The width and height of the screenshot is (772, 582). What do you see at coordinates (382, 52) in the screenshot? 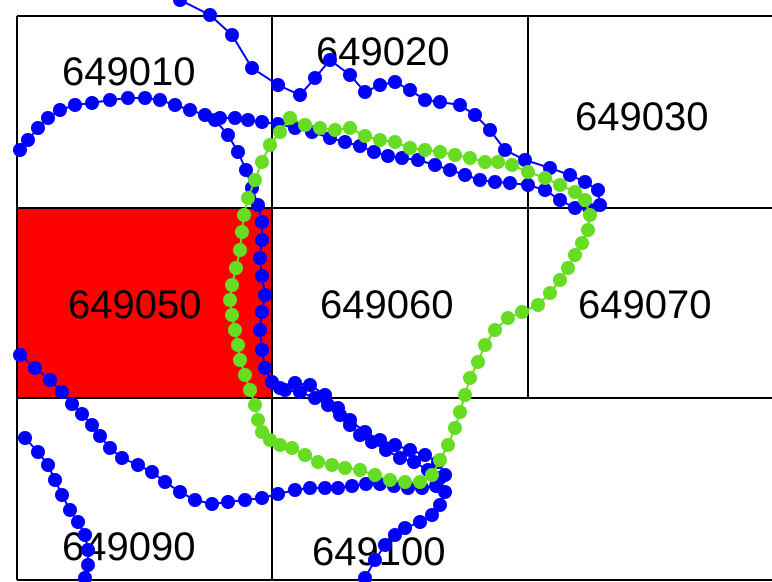
I see `grid-label-649020: 649020` at bounding box center [382, 52].